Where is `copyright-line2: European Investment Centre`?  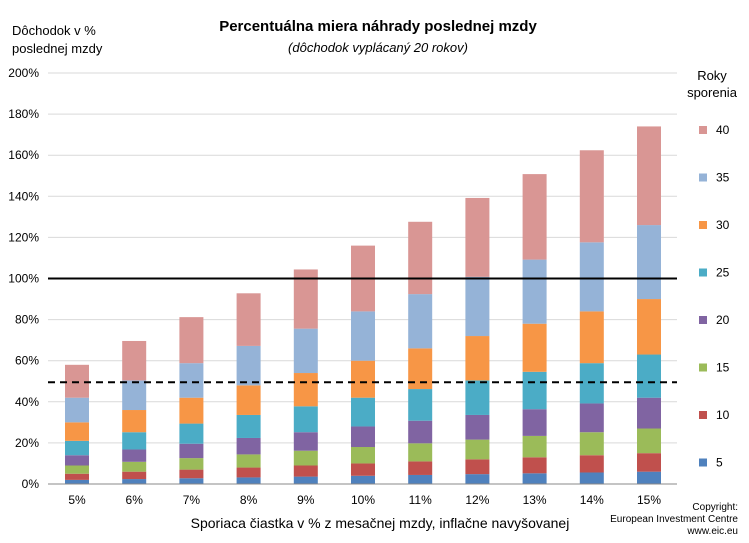
copyright-line2: European Investment Centre is located at coordinates (674, 519).